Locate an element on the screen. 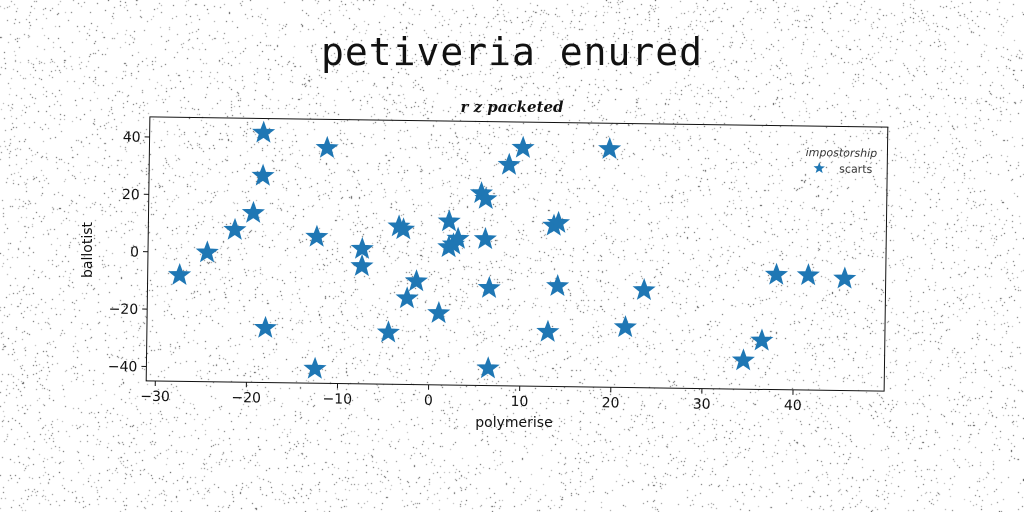 The height and width of the screenshot is (512, 1024). x-tick-label: 0 is located at coordinates (428, 401).